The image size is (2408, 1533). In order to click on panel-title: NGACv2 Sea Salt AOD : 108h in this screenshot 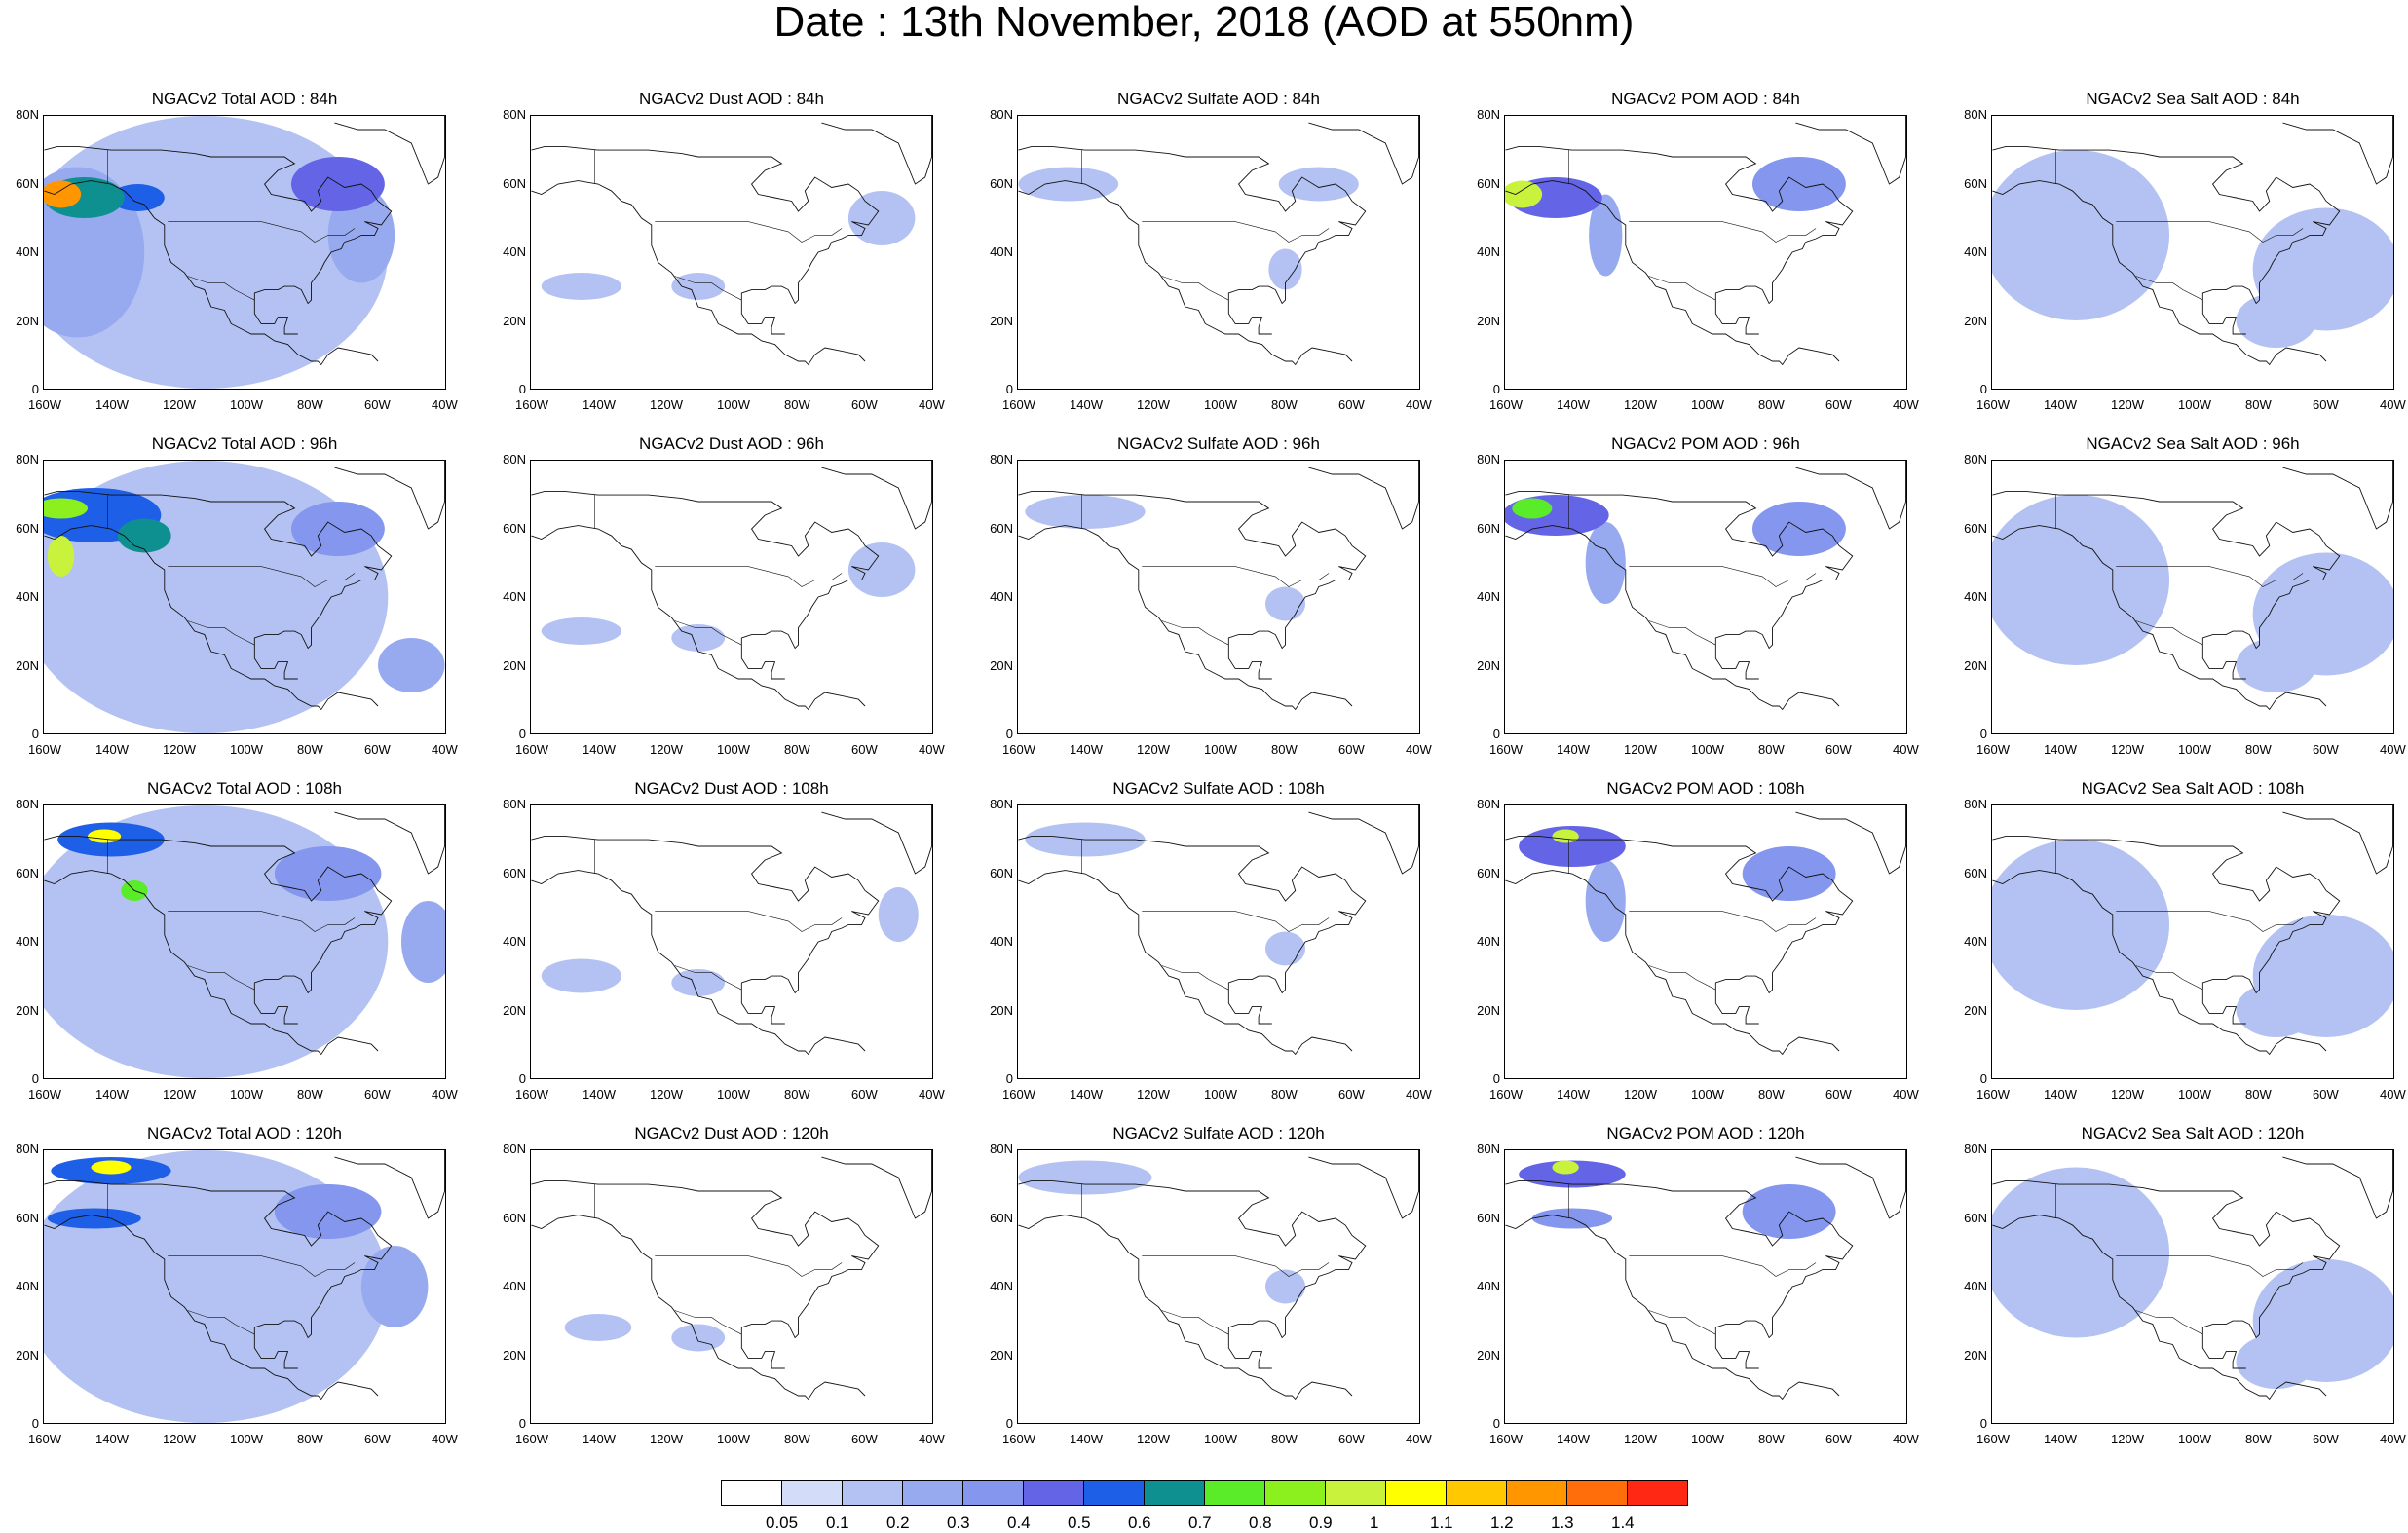, I will do `click(2193, 789)`.